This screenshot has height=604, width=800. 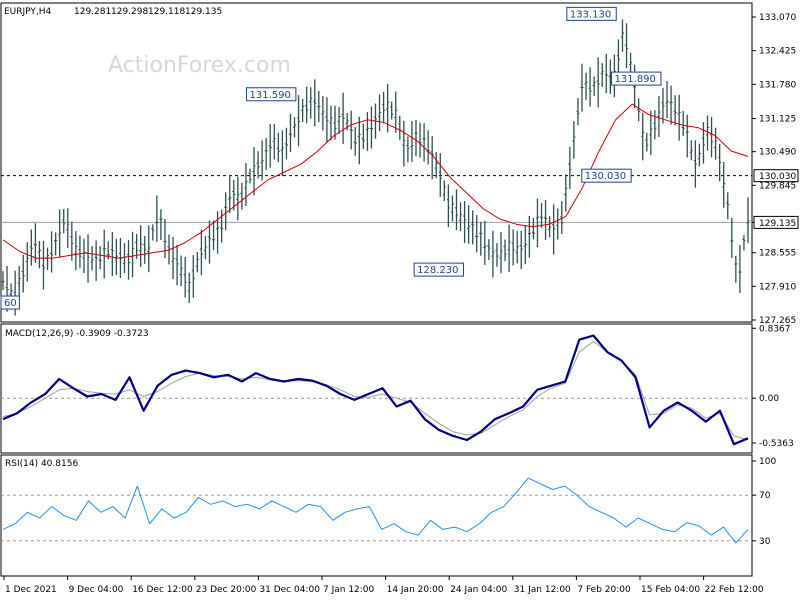 I want to click on rsi-layer, so click(x=376, y=510).